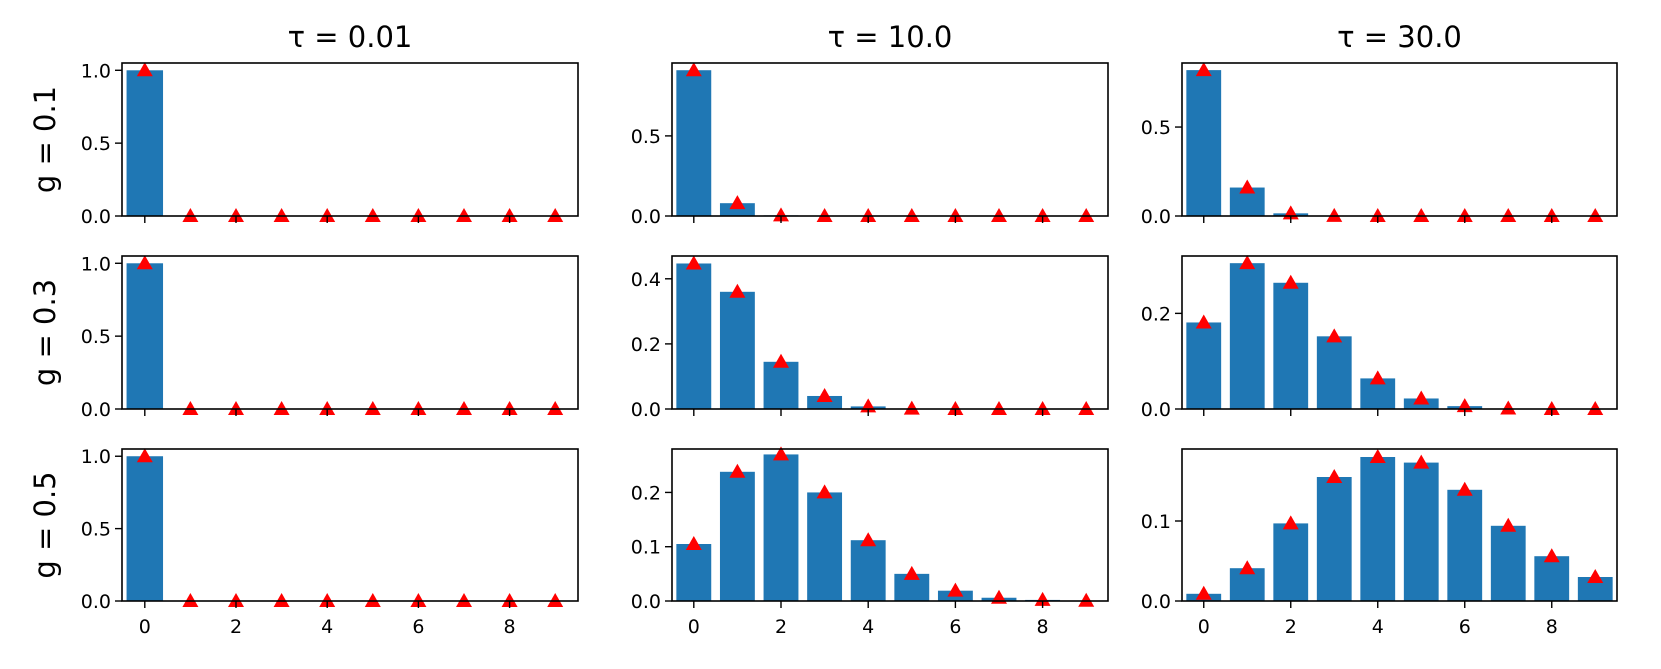 This screenshot has height=669, width=1661. Describe the element at coordinates (646, 493) in the screenshot. I see `panel-r2-c1-ytick-label-2: 0.2` at that location.